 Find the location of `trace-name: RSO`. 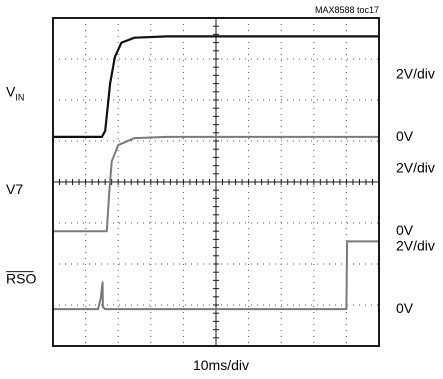

trace-name: RSO is located at coordinates (21, 279).